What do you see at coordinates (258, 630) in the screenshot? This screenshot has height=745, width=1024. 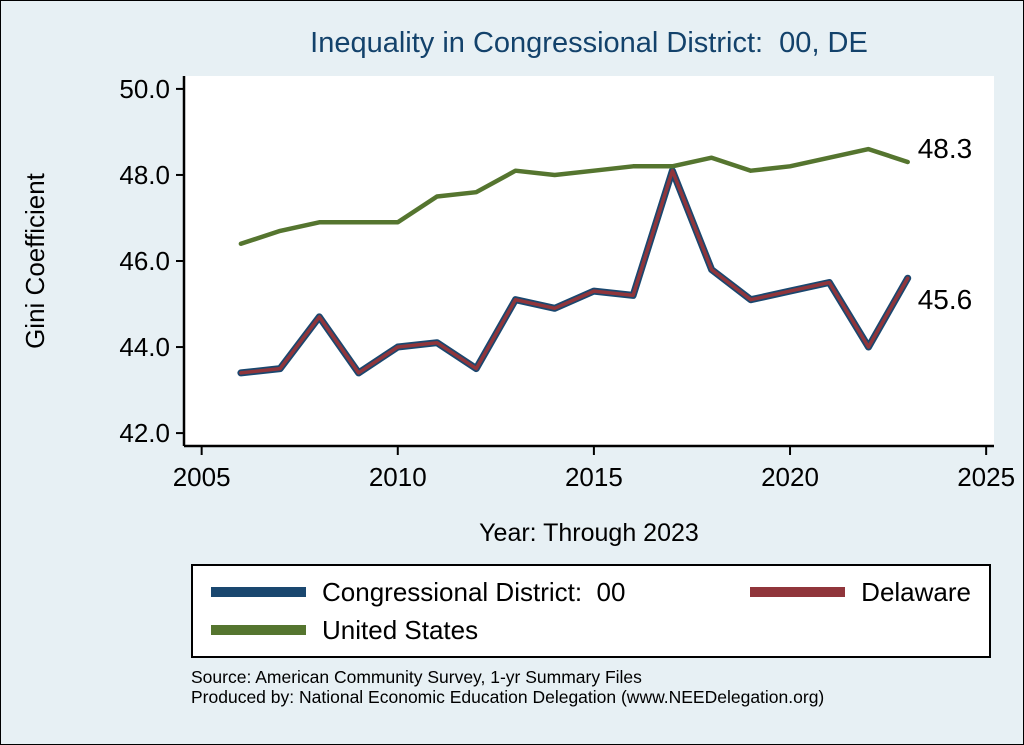 I see `legend-swatch-united-states` at bounding box center [258, 630].